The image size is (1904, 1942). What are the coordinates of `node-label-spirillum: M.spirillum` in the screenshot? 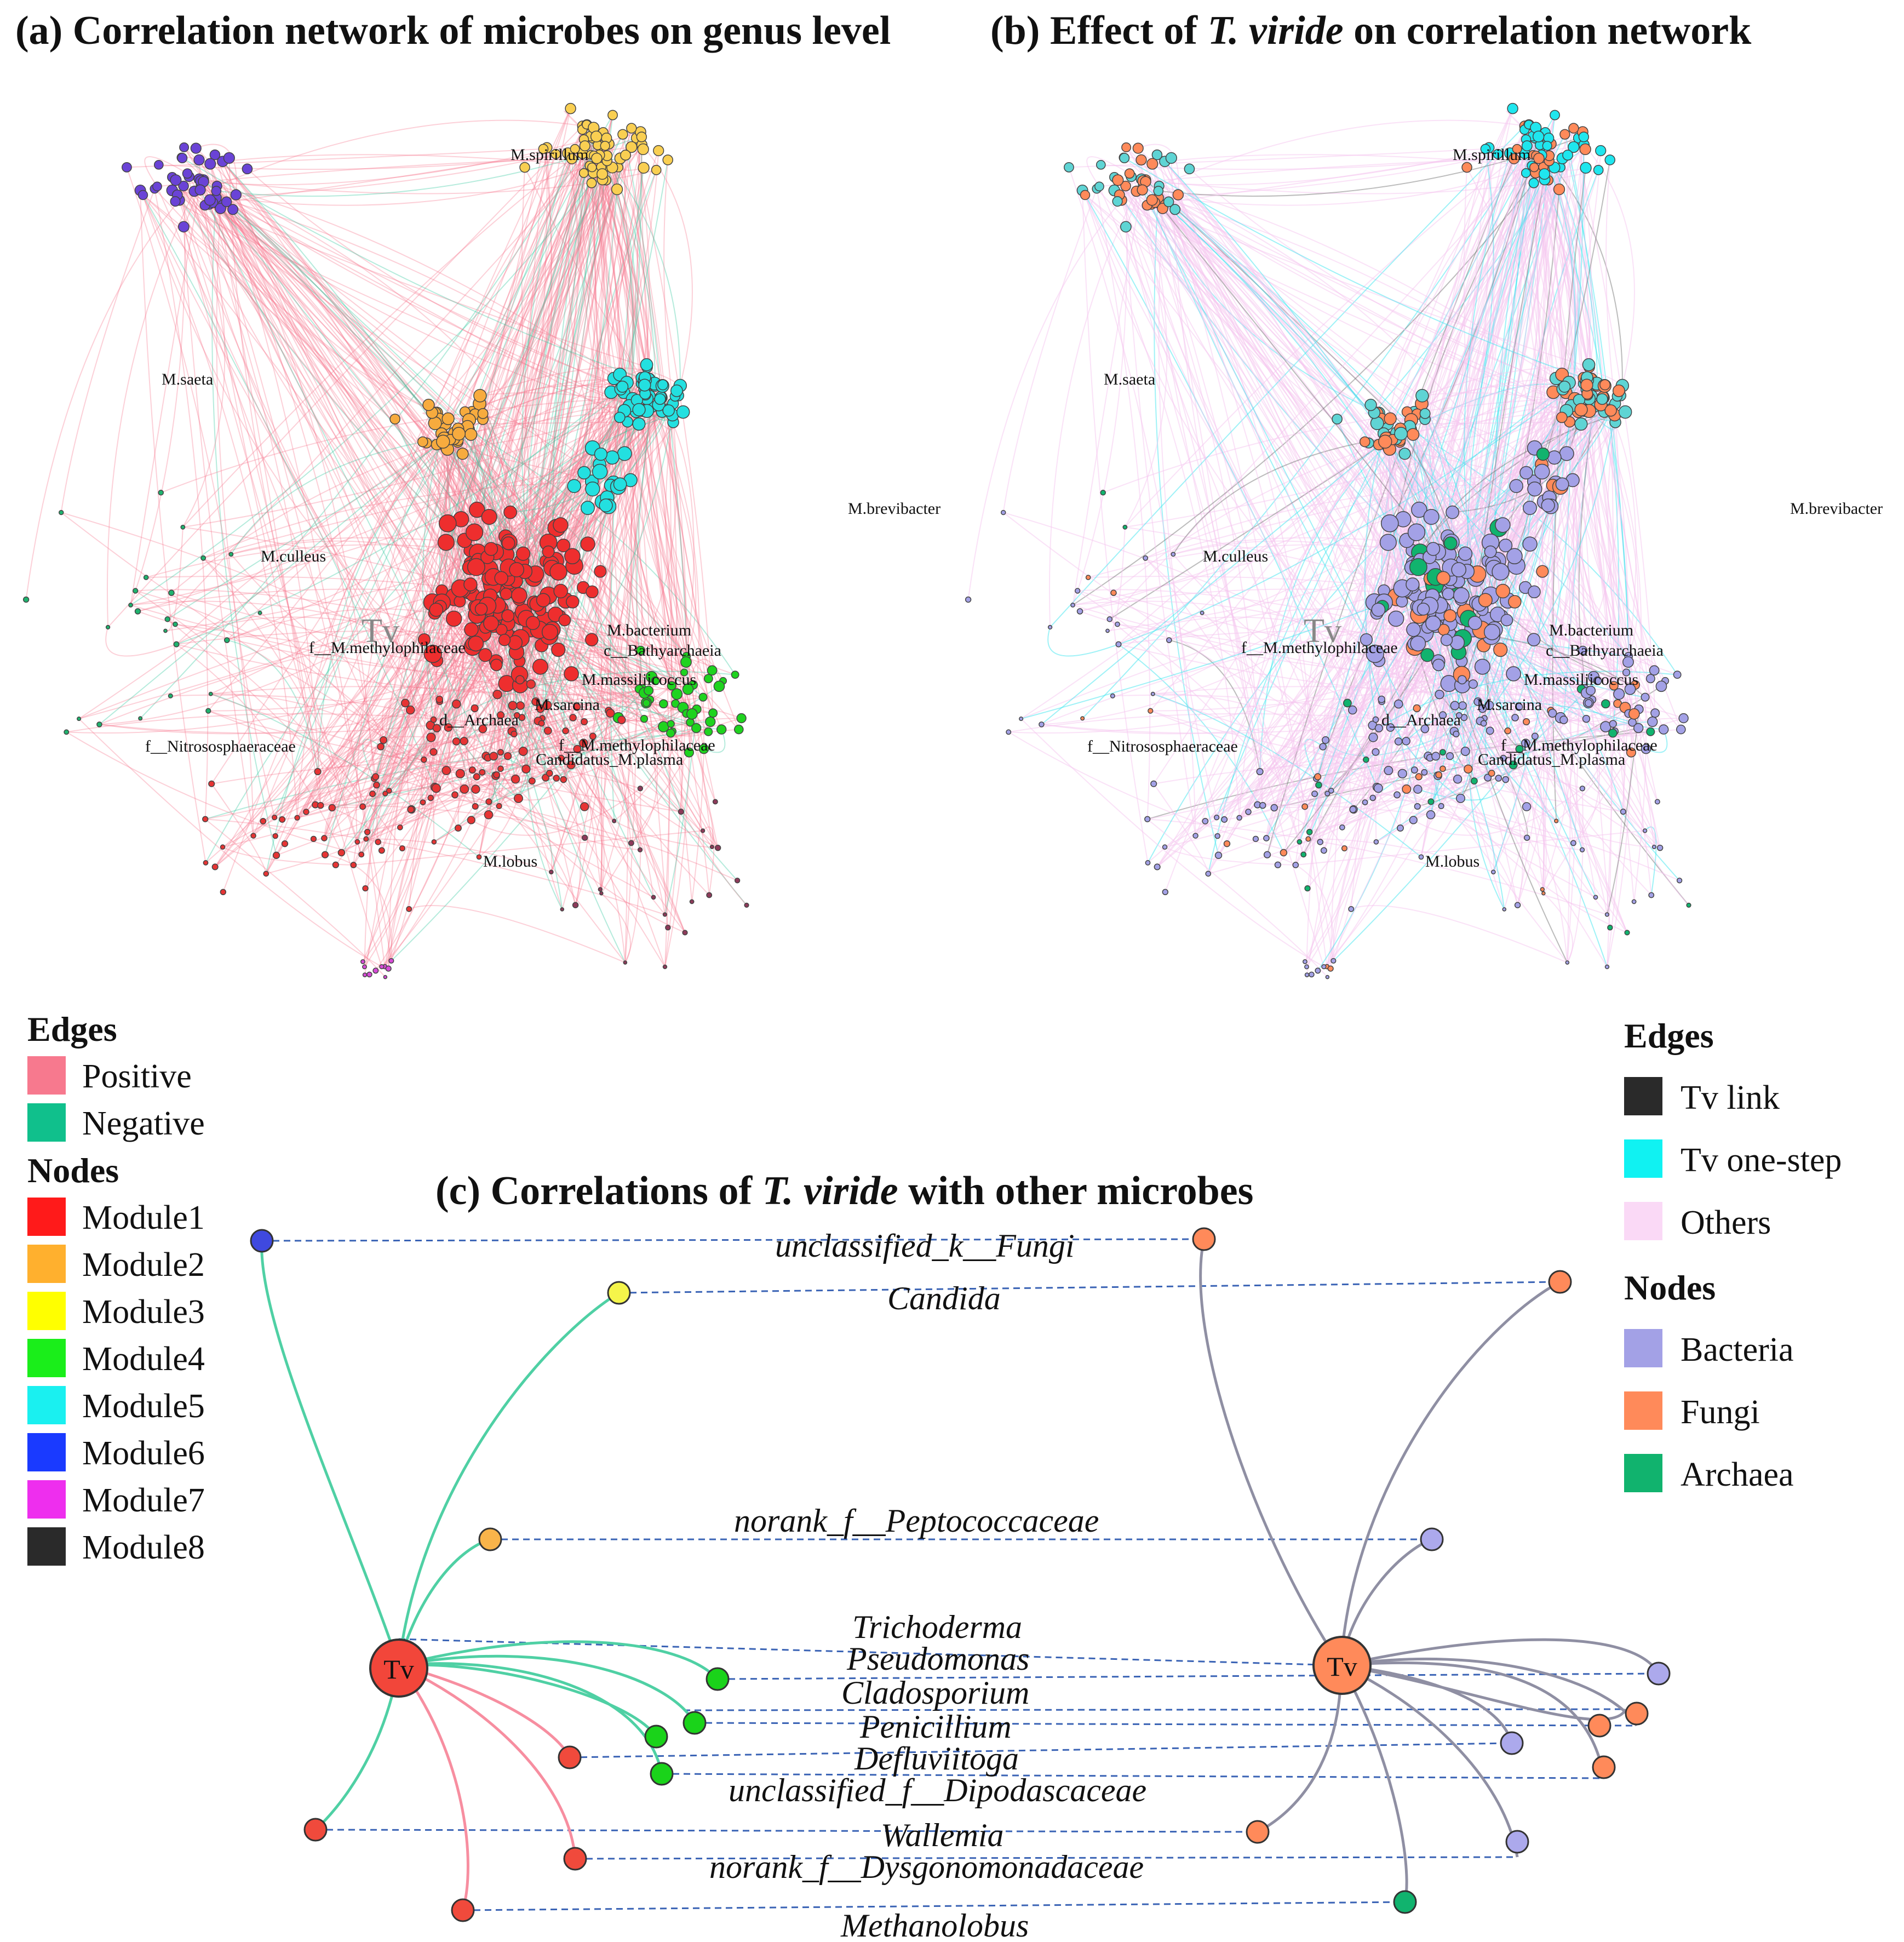 It's located at (1492, 155).